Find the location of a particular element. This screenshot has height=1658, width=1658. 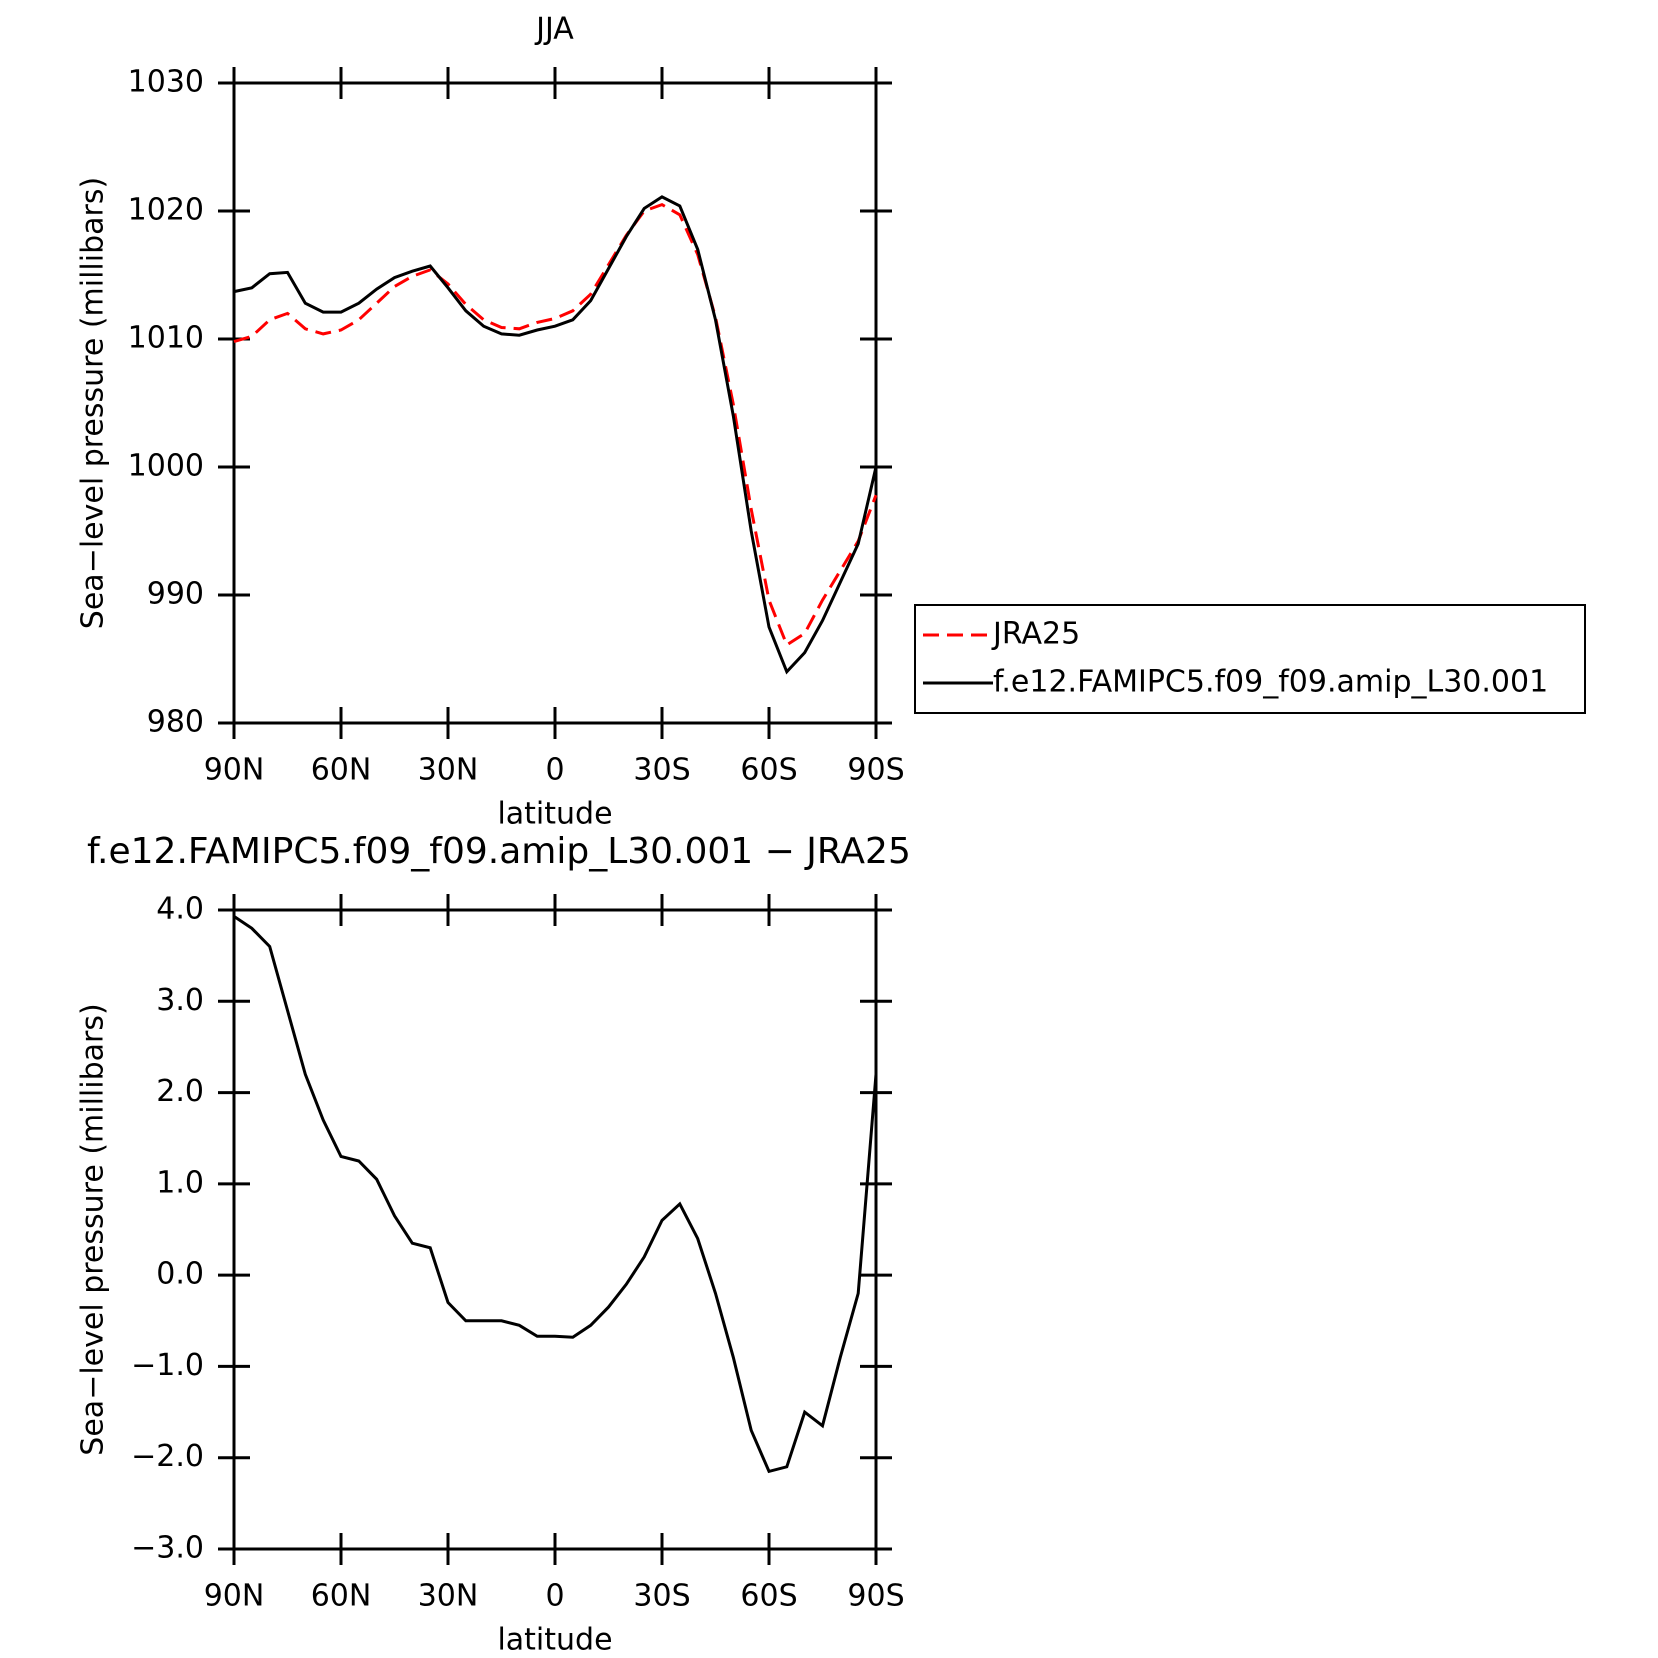

y-tick-label: 1.0 is located at coordinates (180, 1182).